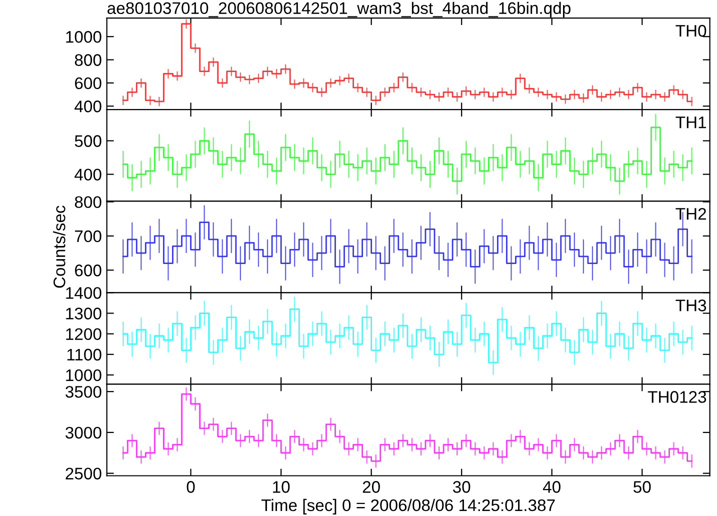 Image resolution: width=717 pixels, height=516 pixels. Describe the element at coordinates (84, 432) in the screenshot. I see `y-tick-label: 3000` at that location.